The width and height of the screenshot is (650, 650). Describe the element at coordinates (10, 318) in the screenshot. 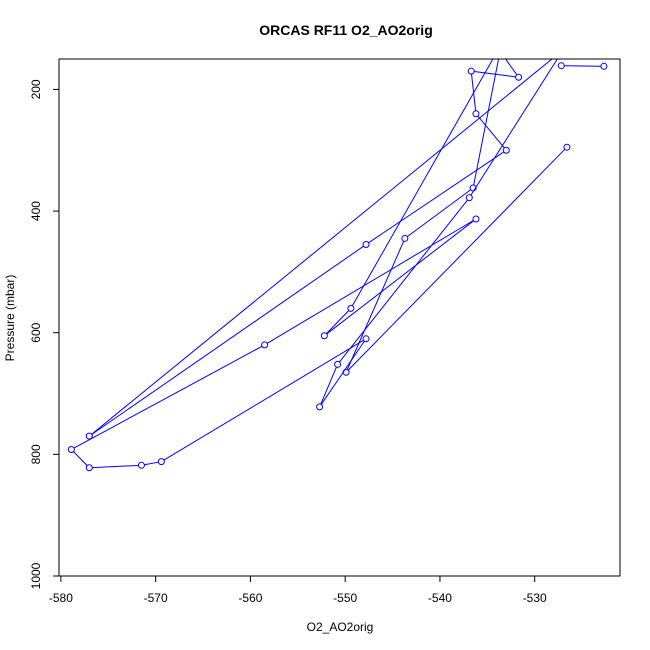

I see `y-axis-label: Pressure (mbar)` at that location.